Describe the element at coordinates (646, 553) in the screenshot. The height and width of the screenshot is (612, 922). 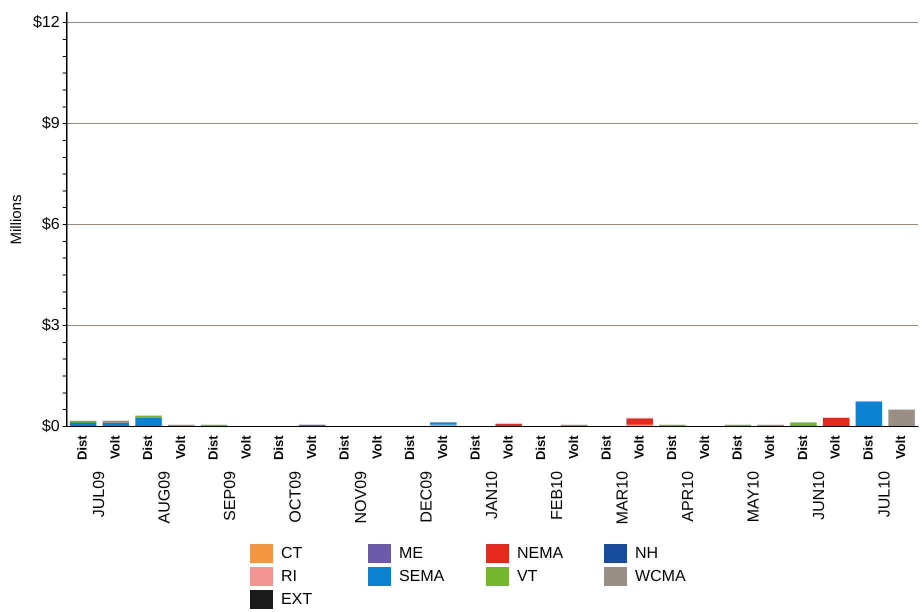
I see `legend-label: NH` at that location.